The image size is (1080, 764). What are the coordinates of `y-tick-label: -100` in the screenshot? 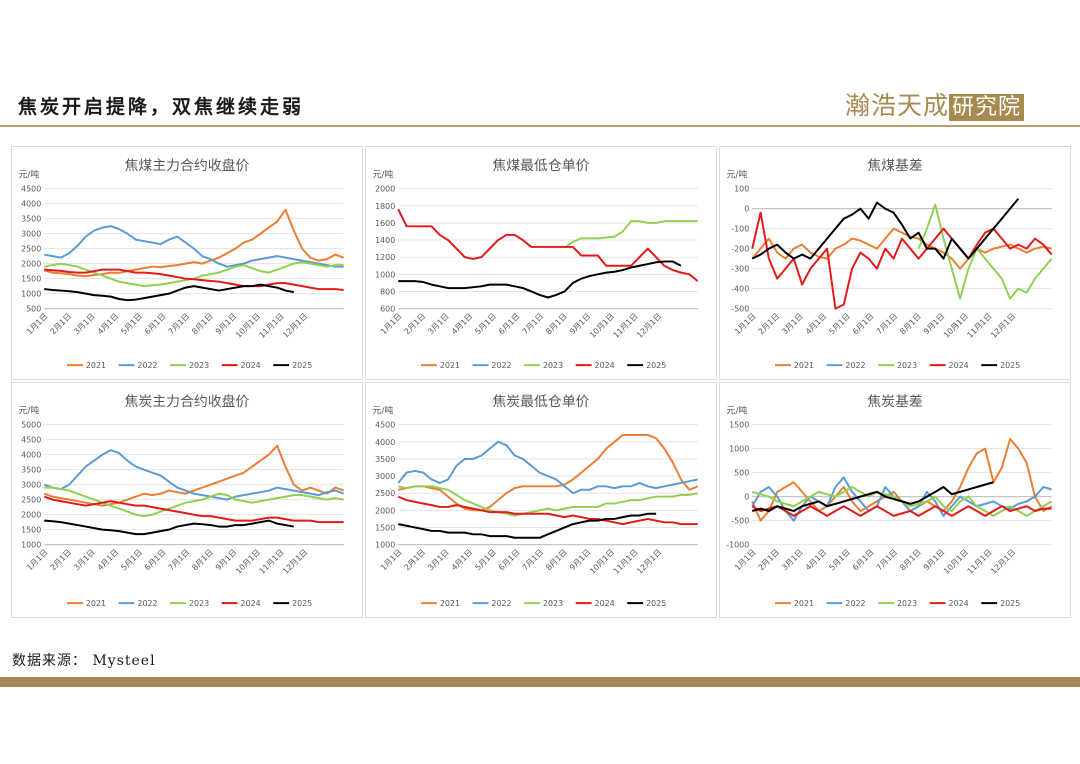 It's located at (740, 229).